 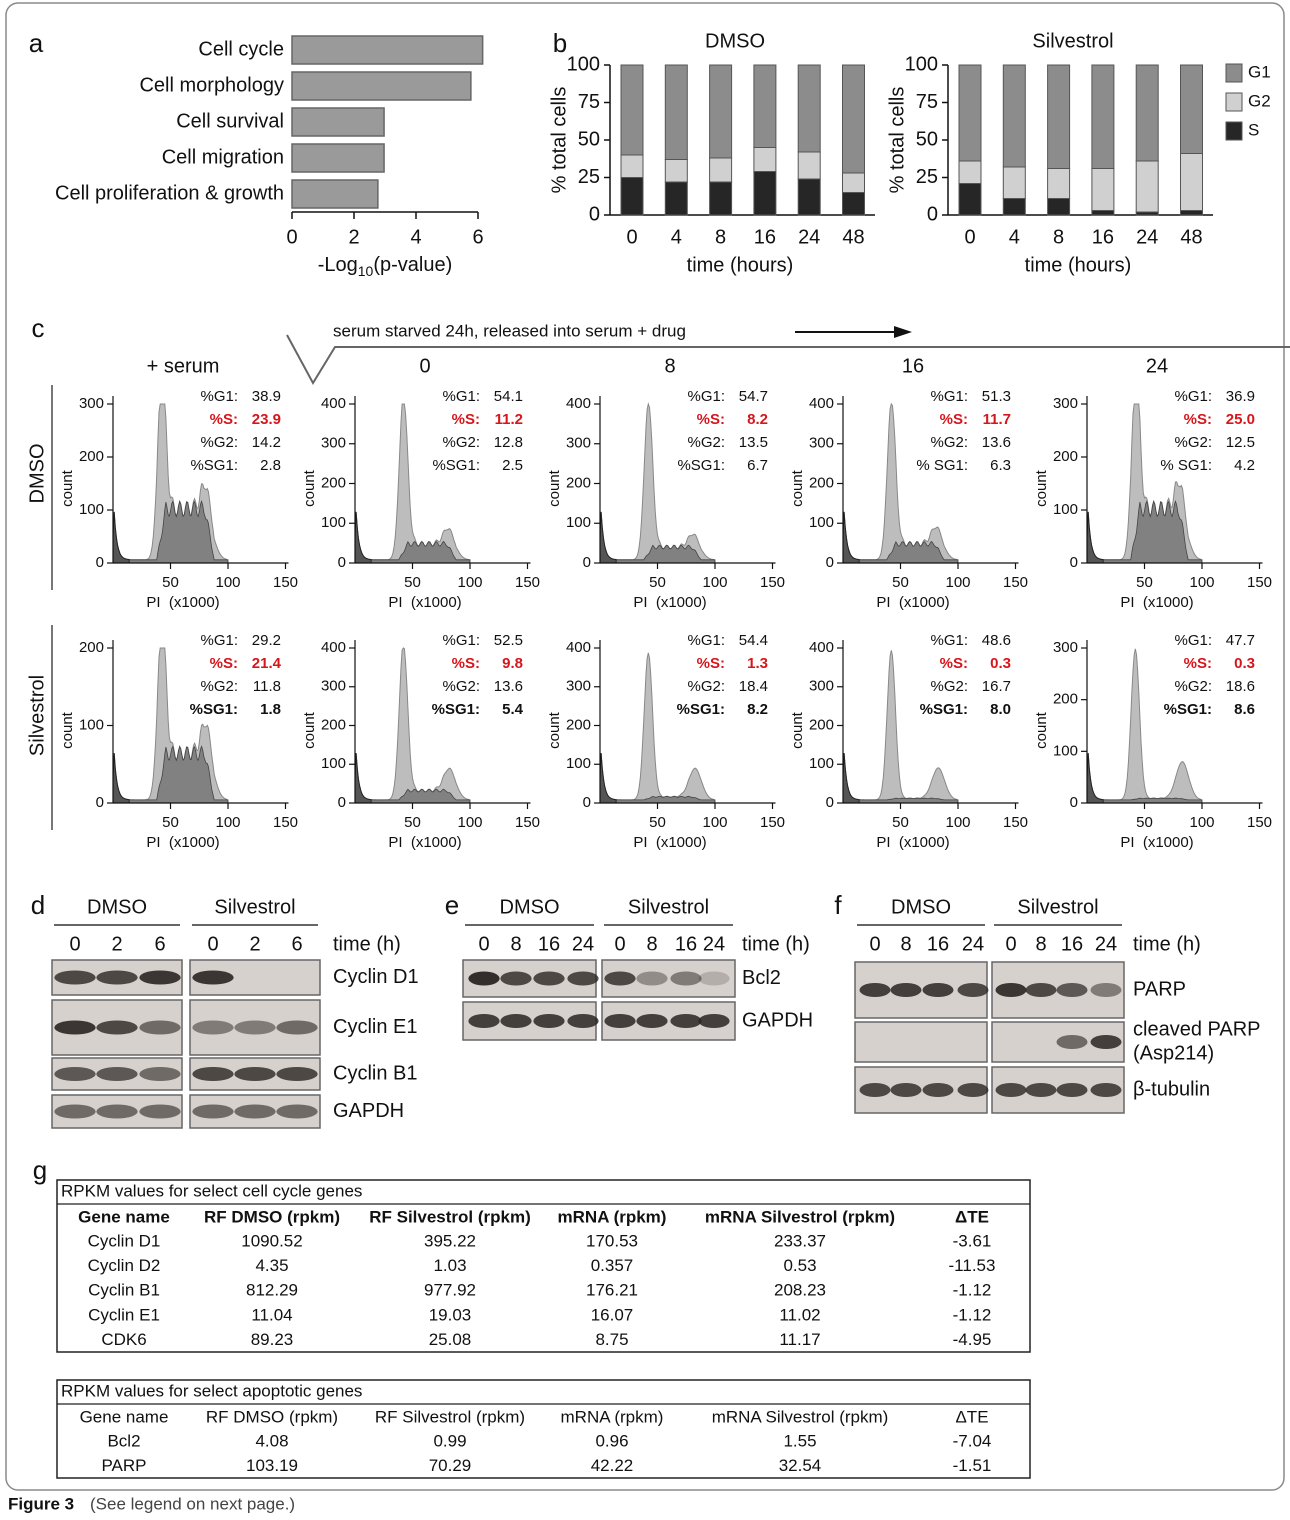 What do you see at coordinates (368, 1111) in the screenshot?
I see `band-label: GAPDH` at bounding box center [368, 1111].